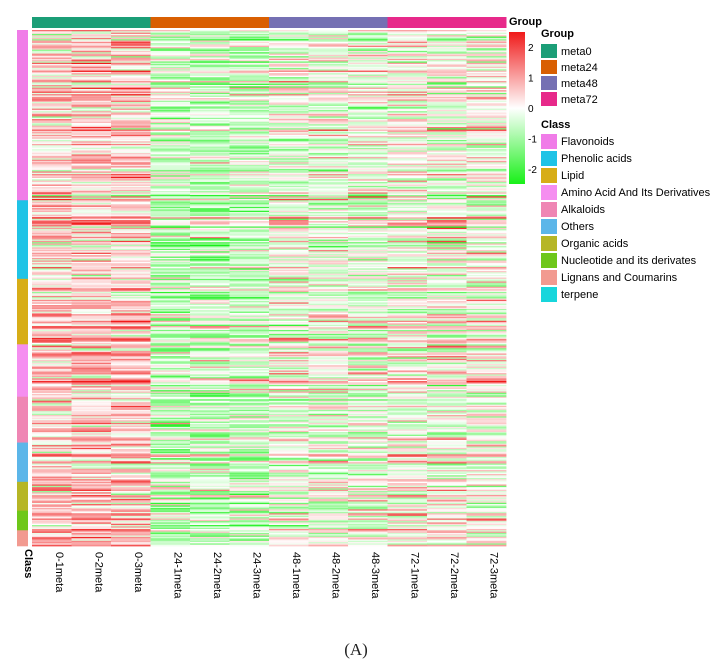 The height and width of the screenshot is (663, 712). I want to click on colorbar-tick-label: 1, so click(531, 79).